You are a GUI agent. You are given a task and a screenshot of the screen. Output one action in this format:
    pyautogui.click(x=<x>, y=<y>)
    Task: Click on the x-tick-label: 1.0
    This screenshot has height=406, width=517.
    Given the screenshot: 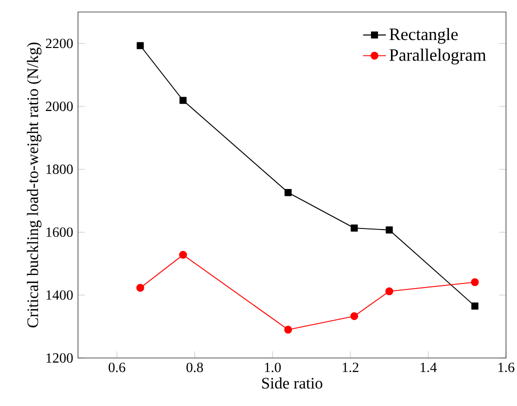 What is the action you would take?
    pyautogui.click(x=273, y=367)
    